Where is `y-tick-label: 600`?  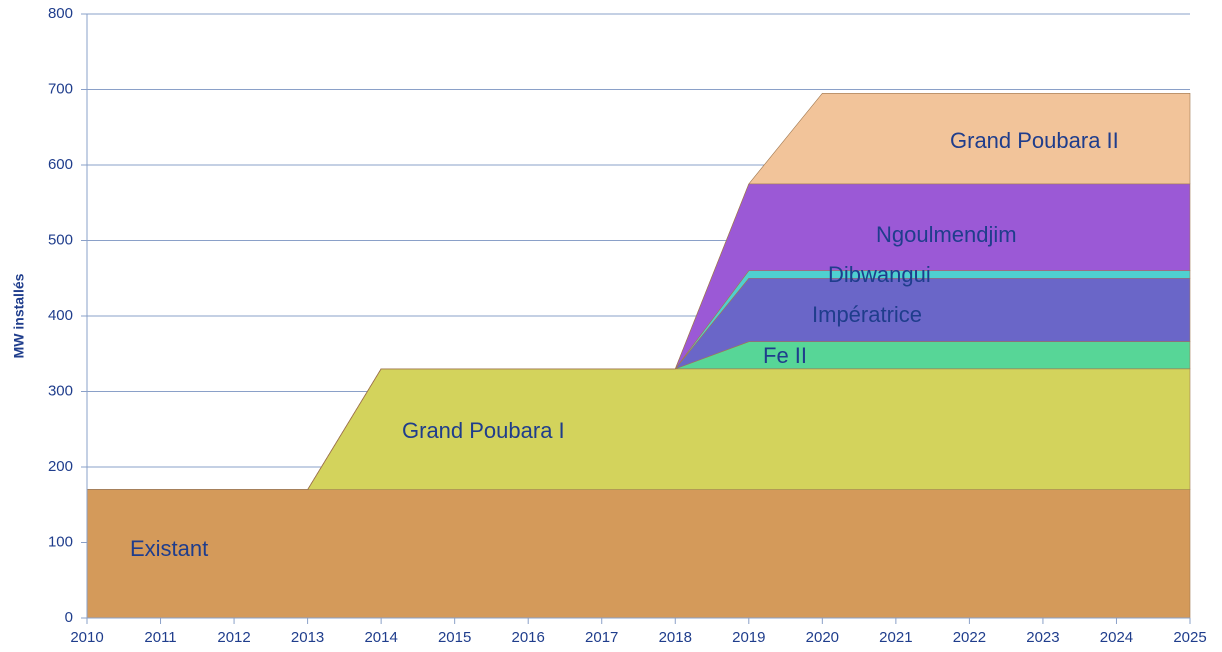 y-tick-label: 600 is located at coordinates (60, 164).